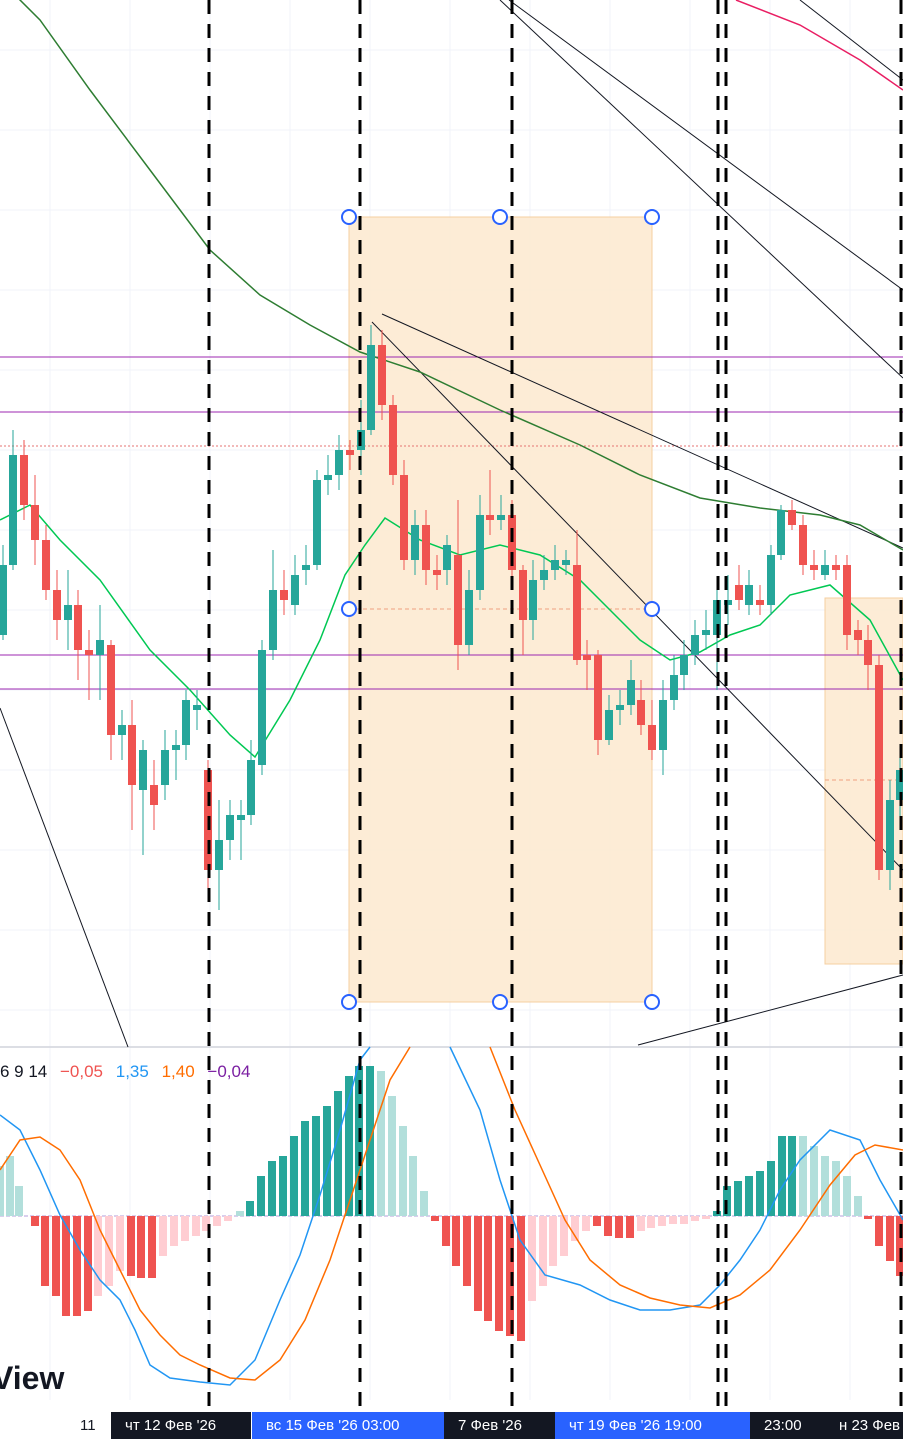 The width and height of the screenshot is (903, 1439). What do you see at coordinates (500, 1425) in the screenshot?
I see `x-tick-label: 7 Фев '26` at bounding box center [500, 1425].